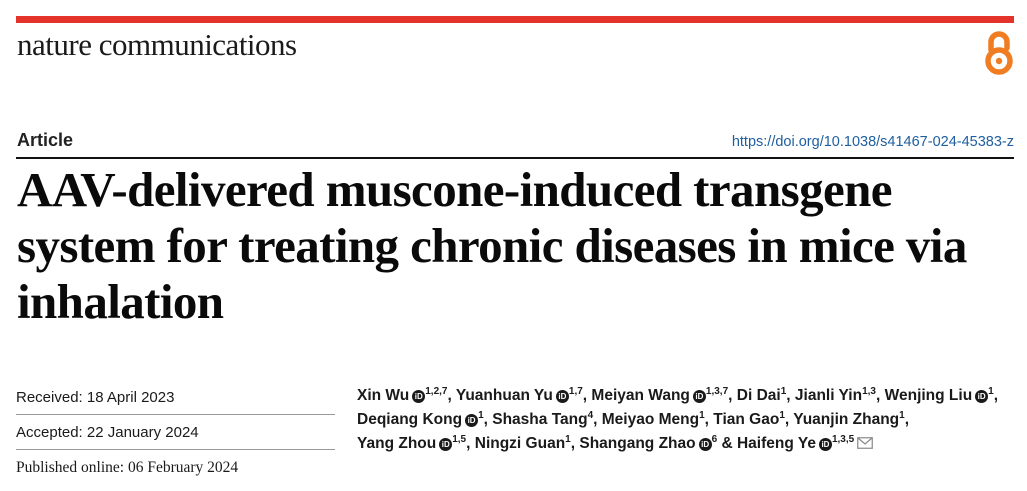  I want to click on author-name: Jianli Yin1,3, so click(835, 395).